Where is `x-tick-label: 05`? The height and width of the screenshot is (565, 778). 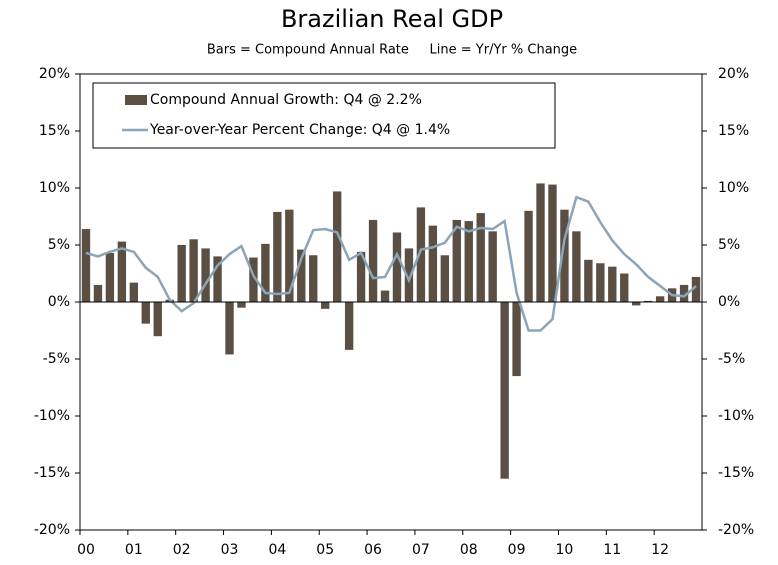
x-tick-label: 05 is located at coordinates (325, 550).